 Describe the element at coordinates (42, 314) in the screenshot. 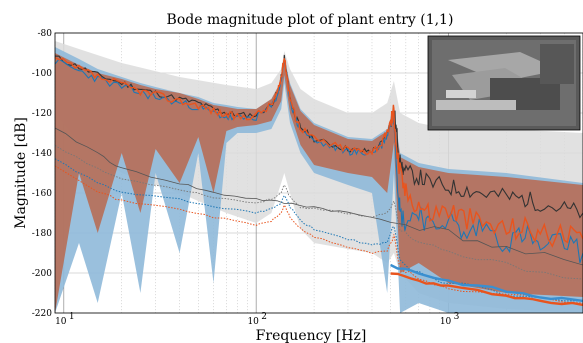

I see `y-tick-label: -220` at that location.